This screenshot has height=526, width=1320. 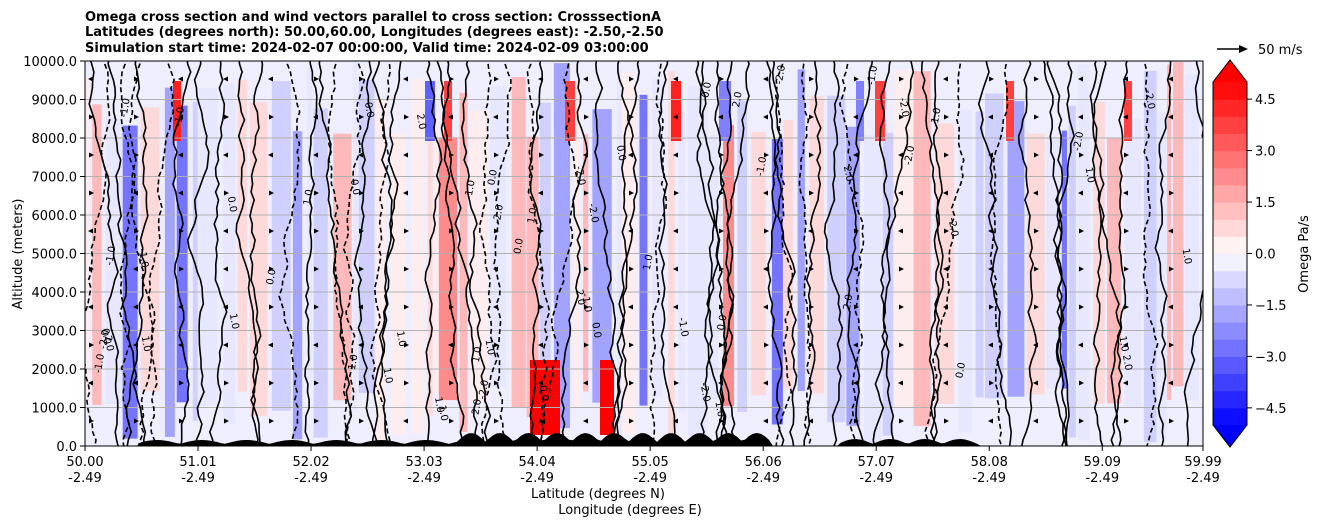 What do you see at coordinates (1271, 409) in the screenshot?
I see `colorbar-tick-label: −4.5` at bounding box center [1271, 409].